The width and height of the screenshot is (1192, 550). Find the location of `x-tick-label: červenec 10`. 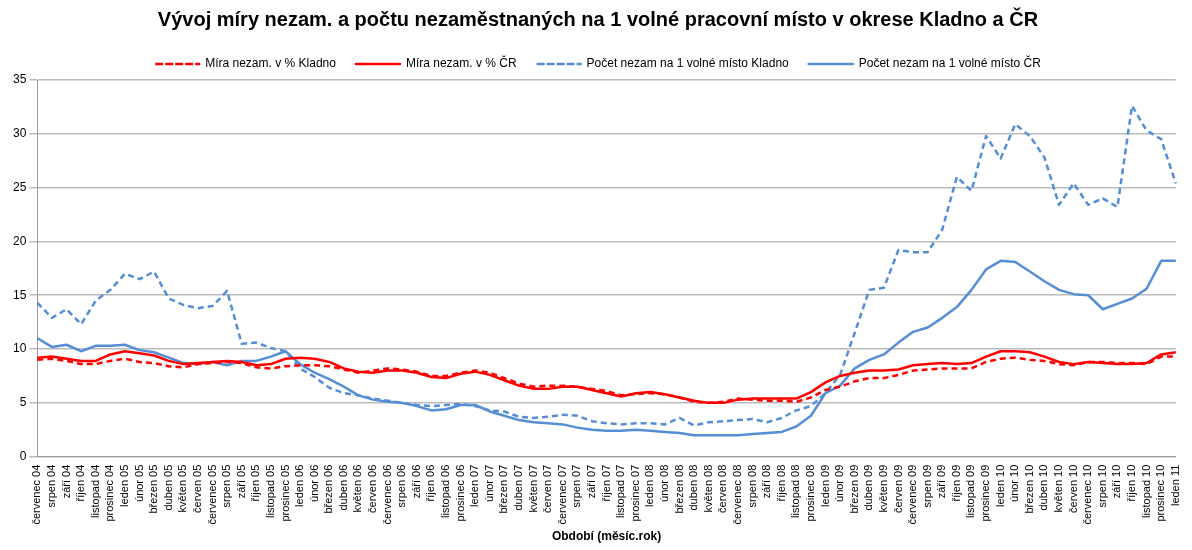

x-tick-label: červenec 10 is located at coordinates (1087, 494).